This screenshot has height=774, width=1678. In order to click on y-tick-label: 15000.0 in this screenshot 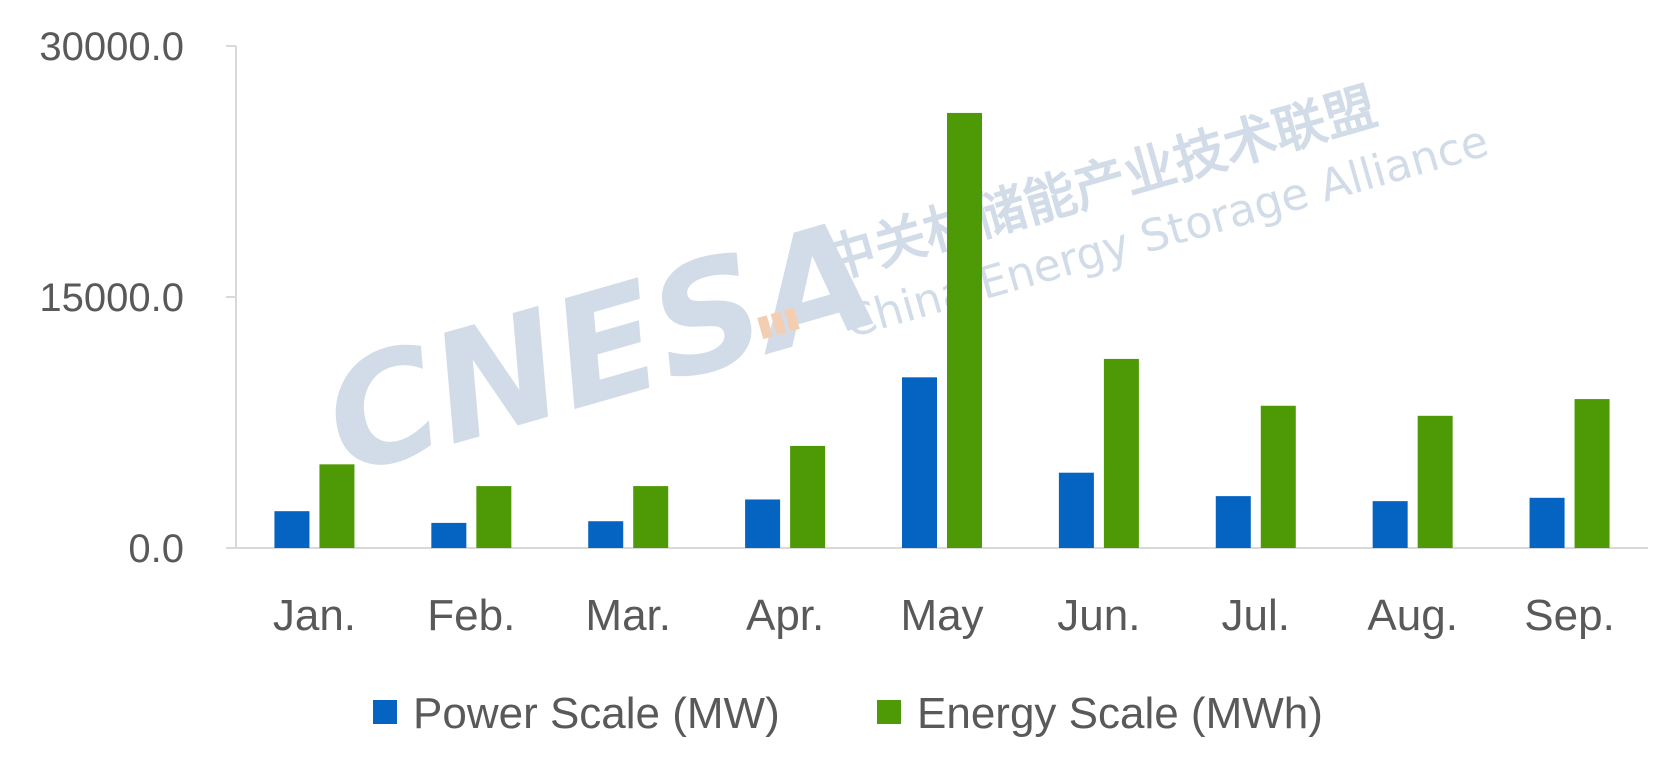, I will do `click(111, 298)`.